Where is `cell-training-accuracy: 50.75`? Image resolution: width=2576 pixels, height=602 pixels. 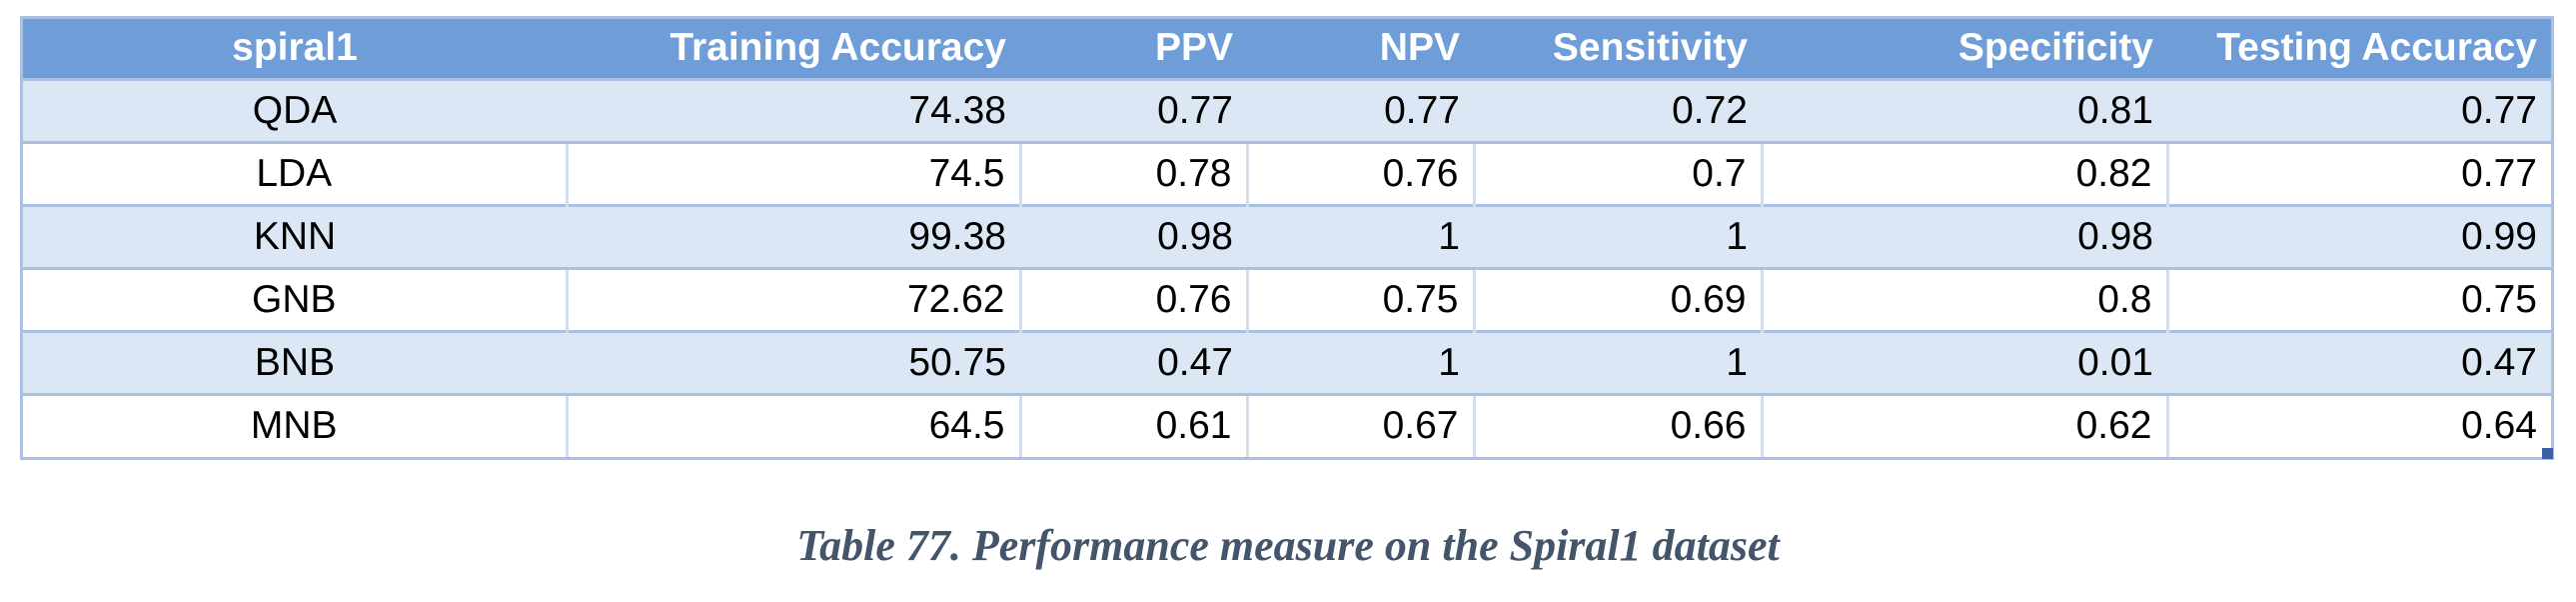
cell-training-accuracy: 50.75 is located at coordinates (793, 361).